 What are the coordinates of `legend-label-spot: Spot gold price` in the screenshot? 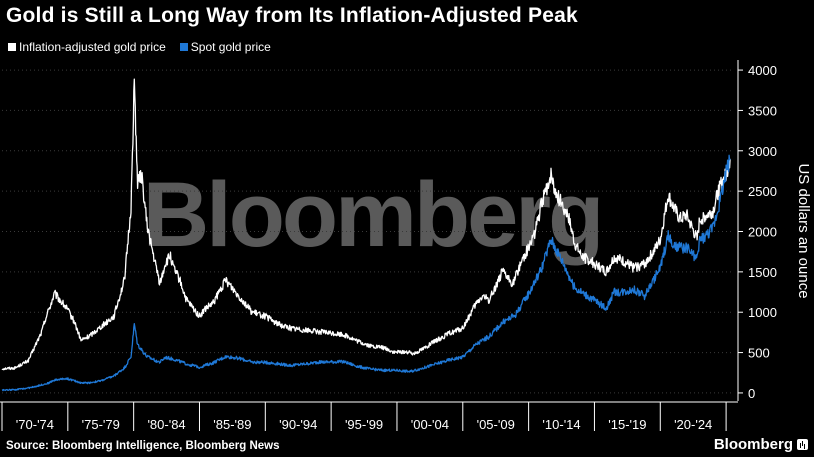 It's located at (230, 47).